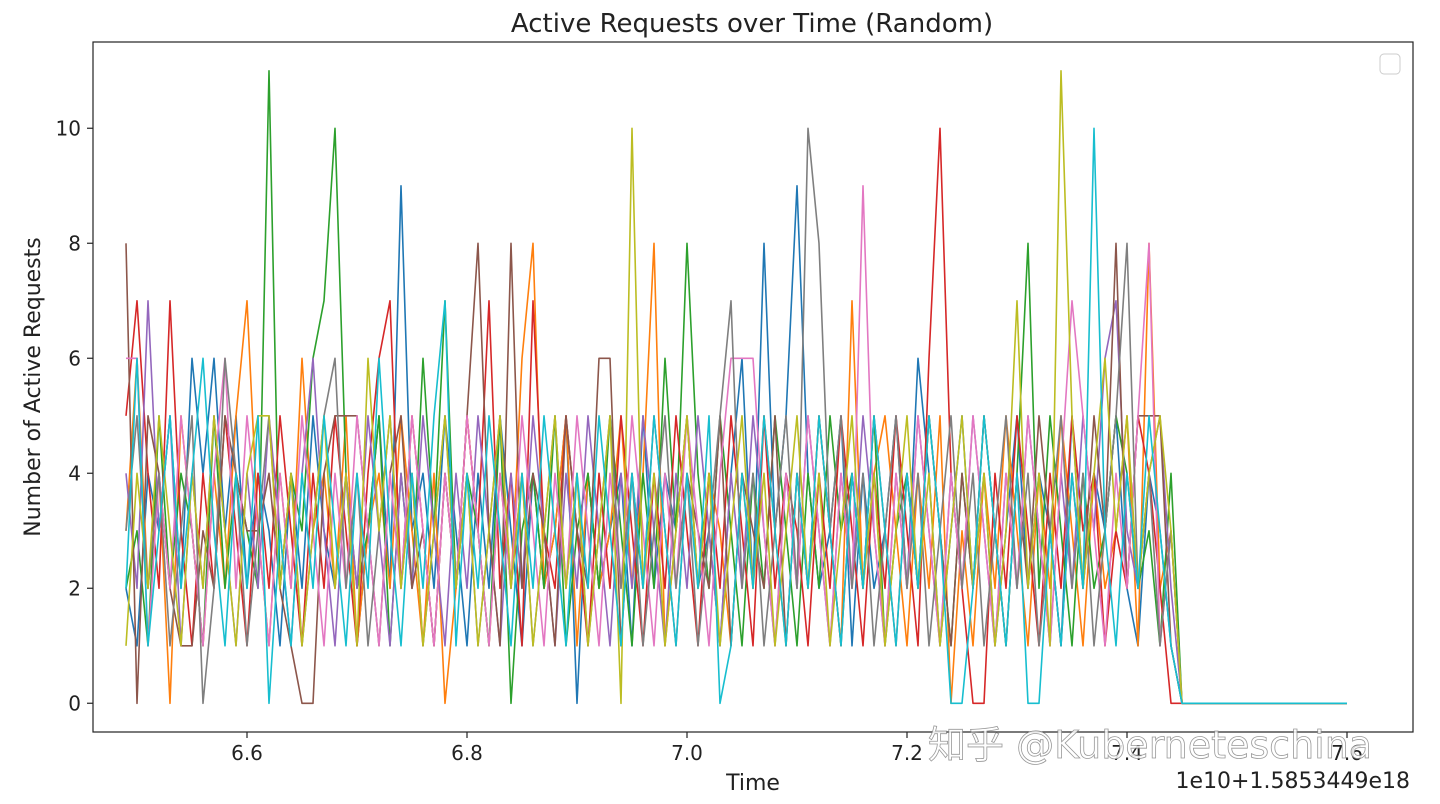 The width and height of the screenshot is (1440, 804). I want to click on x-axis-offset-label: 1e10+1.5853449e18, so click(1293, 781).